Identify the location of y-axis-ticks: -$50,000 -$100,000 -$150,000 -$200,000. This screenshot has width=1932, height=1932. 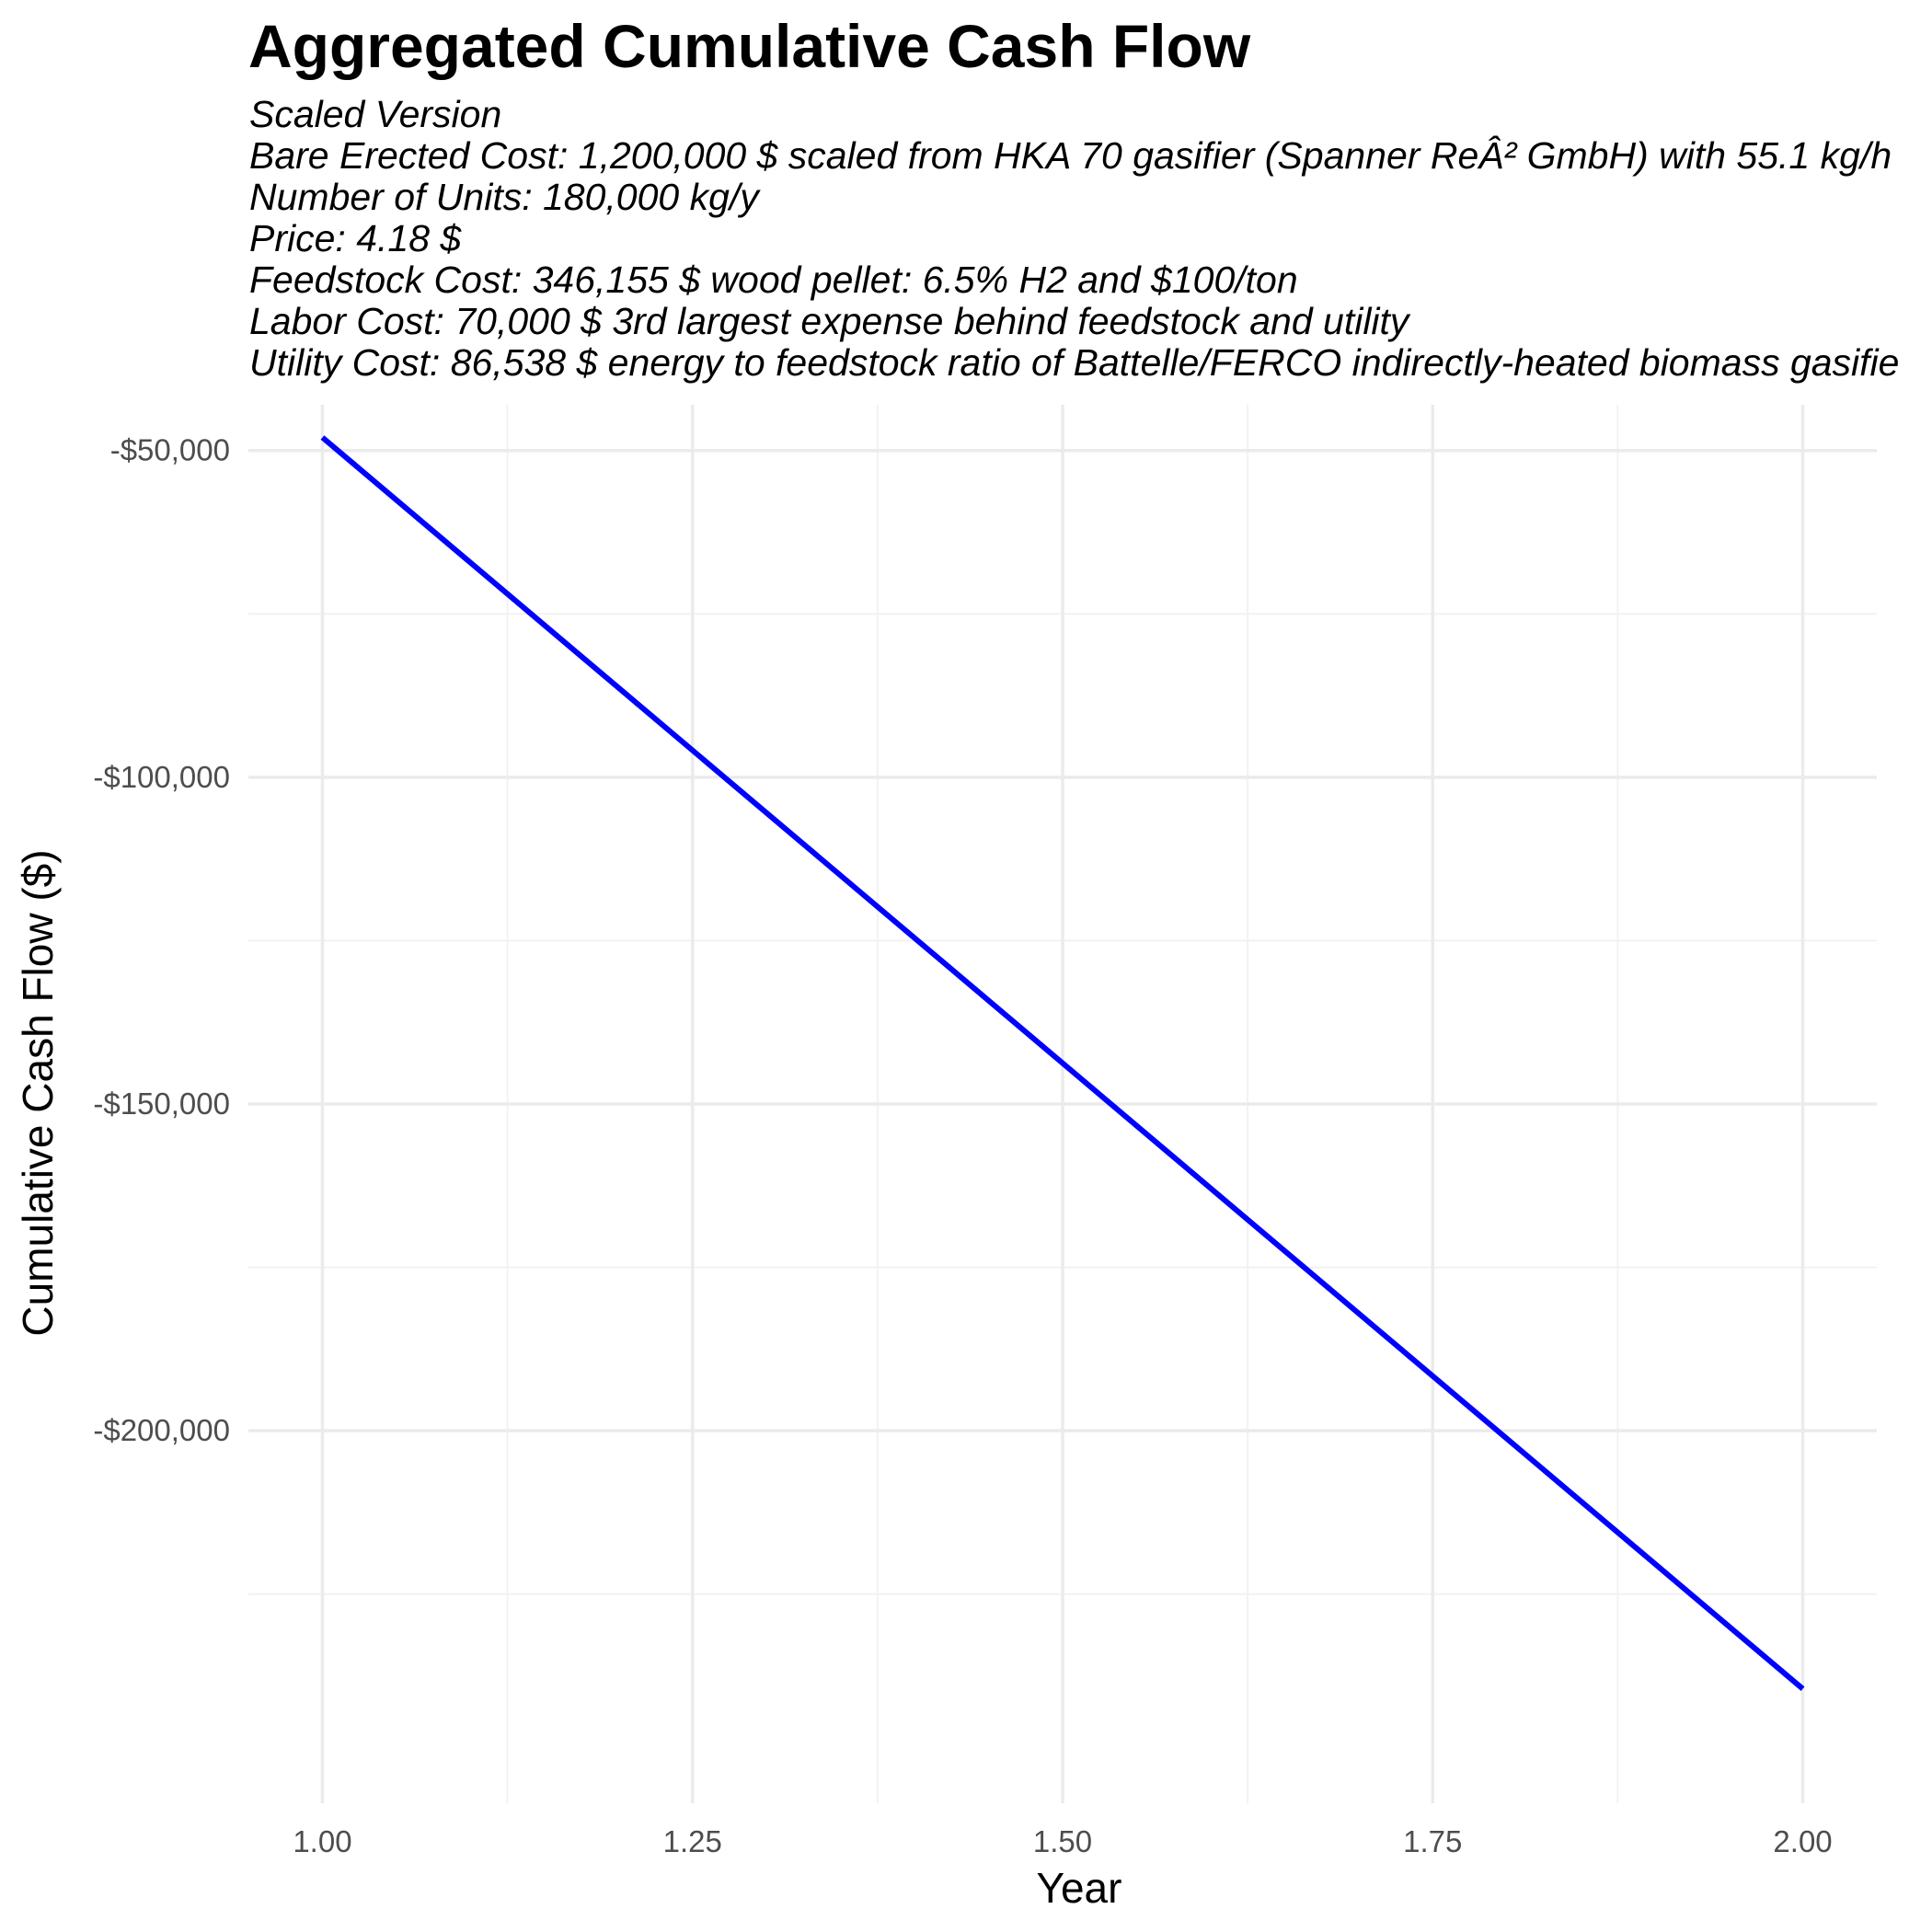
(161, 940).